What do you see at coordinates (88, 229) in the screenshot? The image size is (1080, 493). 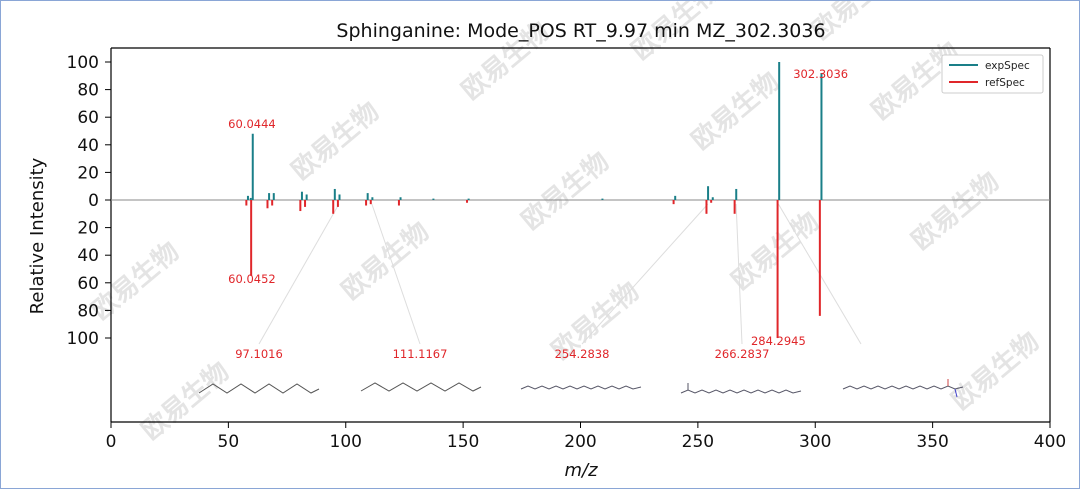 I see `y-tick-label-bottom: 20` at bounding box center [88, 229].